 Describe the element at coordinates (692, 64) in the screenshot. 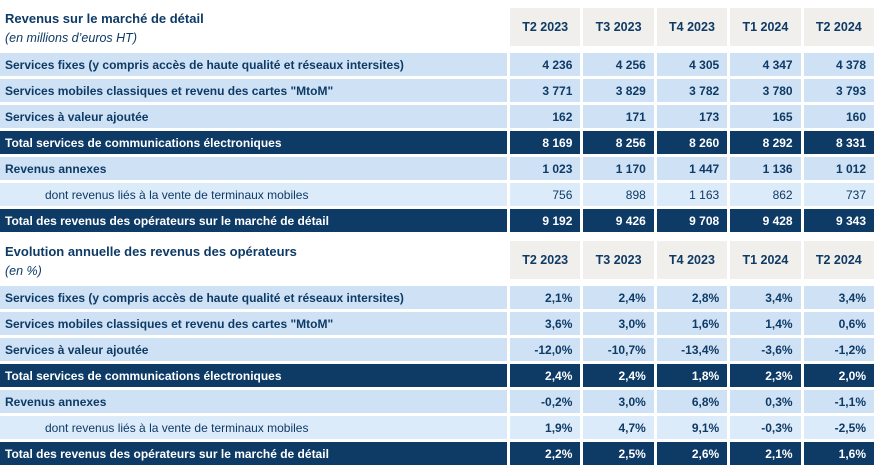

I see `row-value: 4 305` at that location.